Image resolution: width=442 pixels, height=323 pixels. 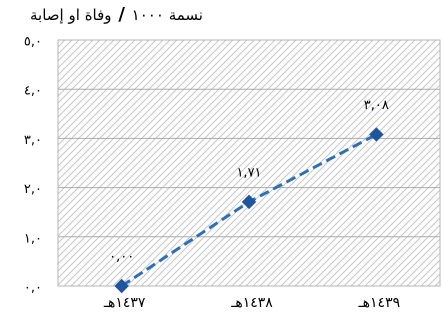 What do you see at coordinates (185, 15) in the screenshot?
I see `title-word: نسمة` at bounding box center [185, 15].